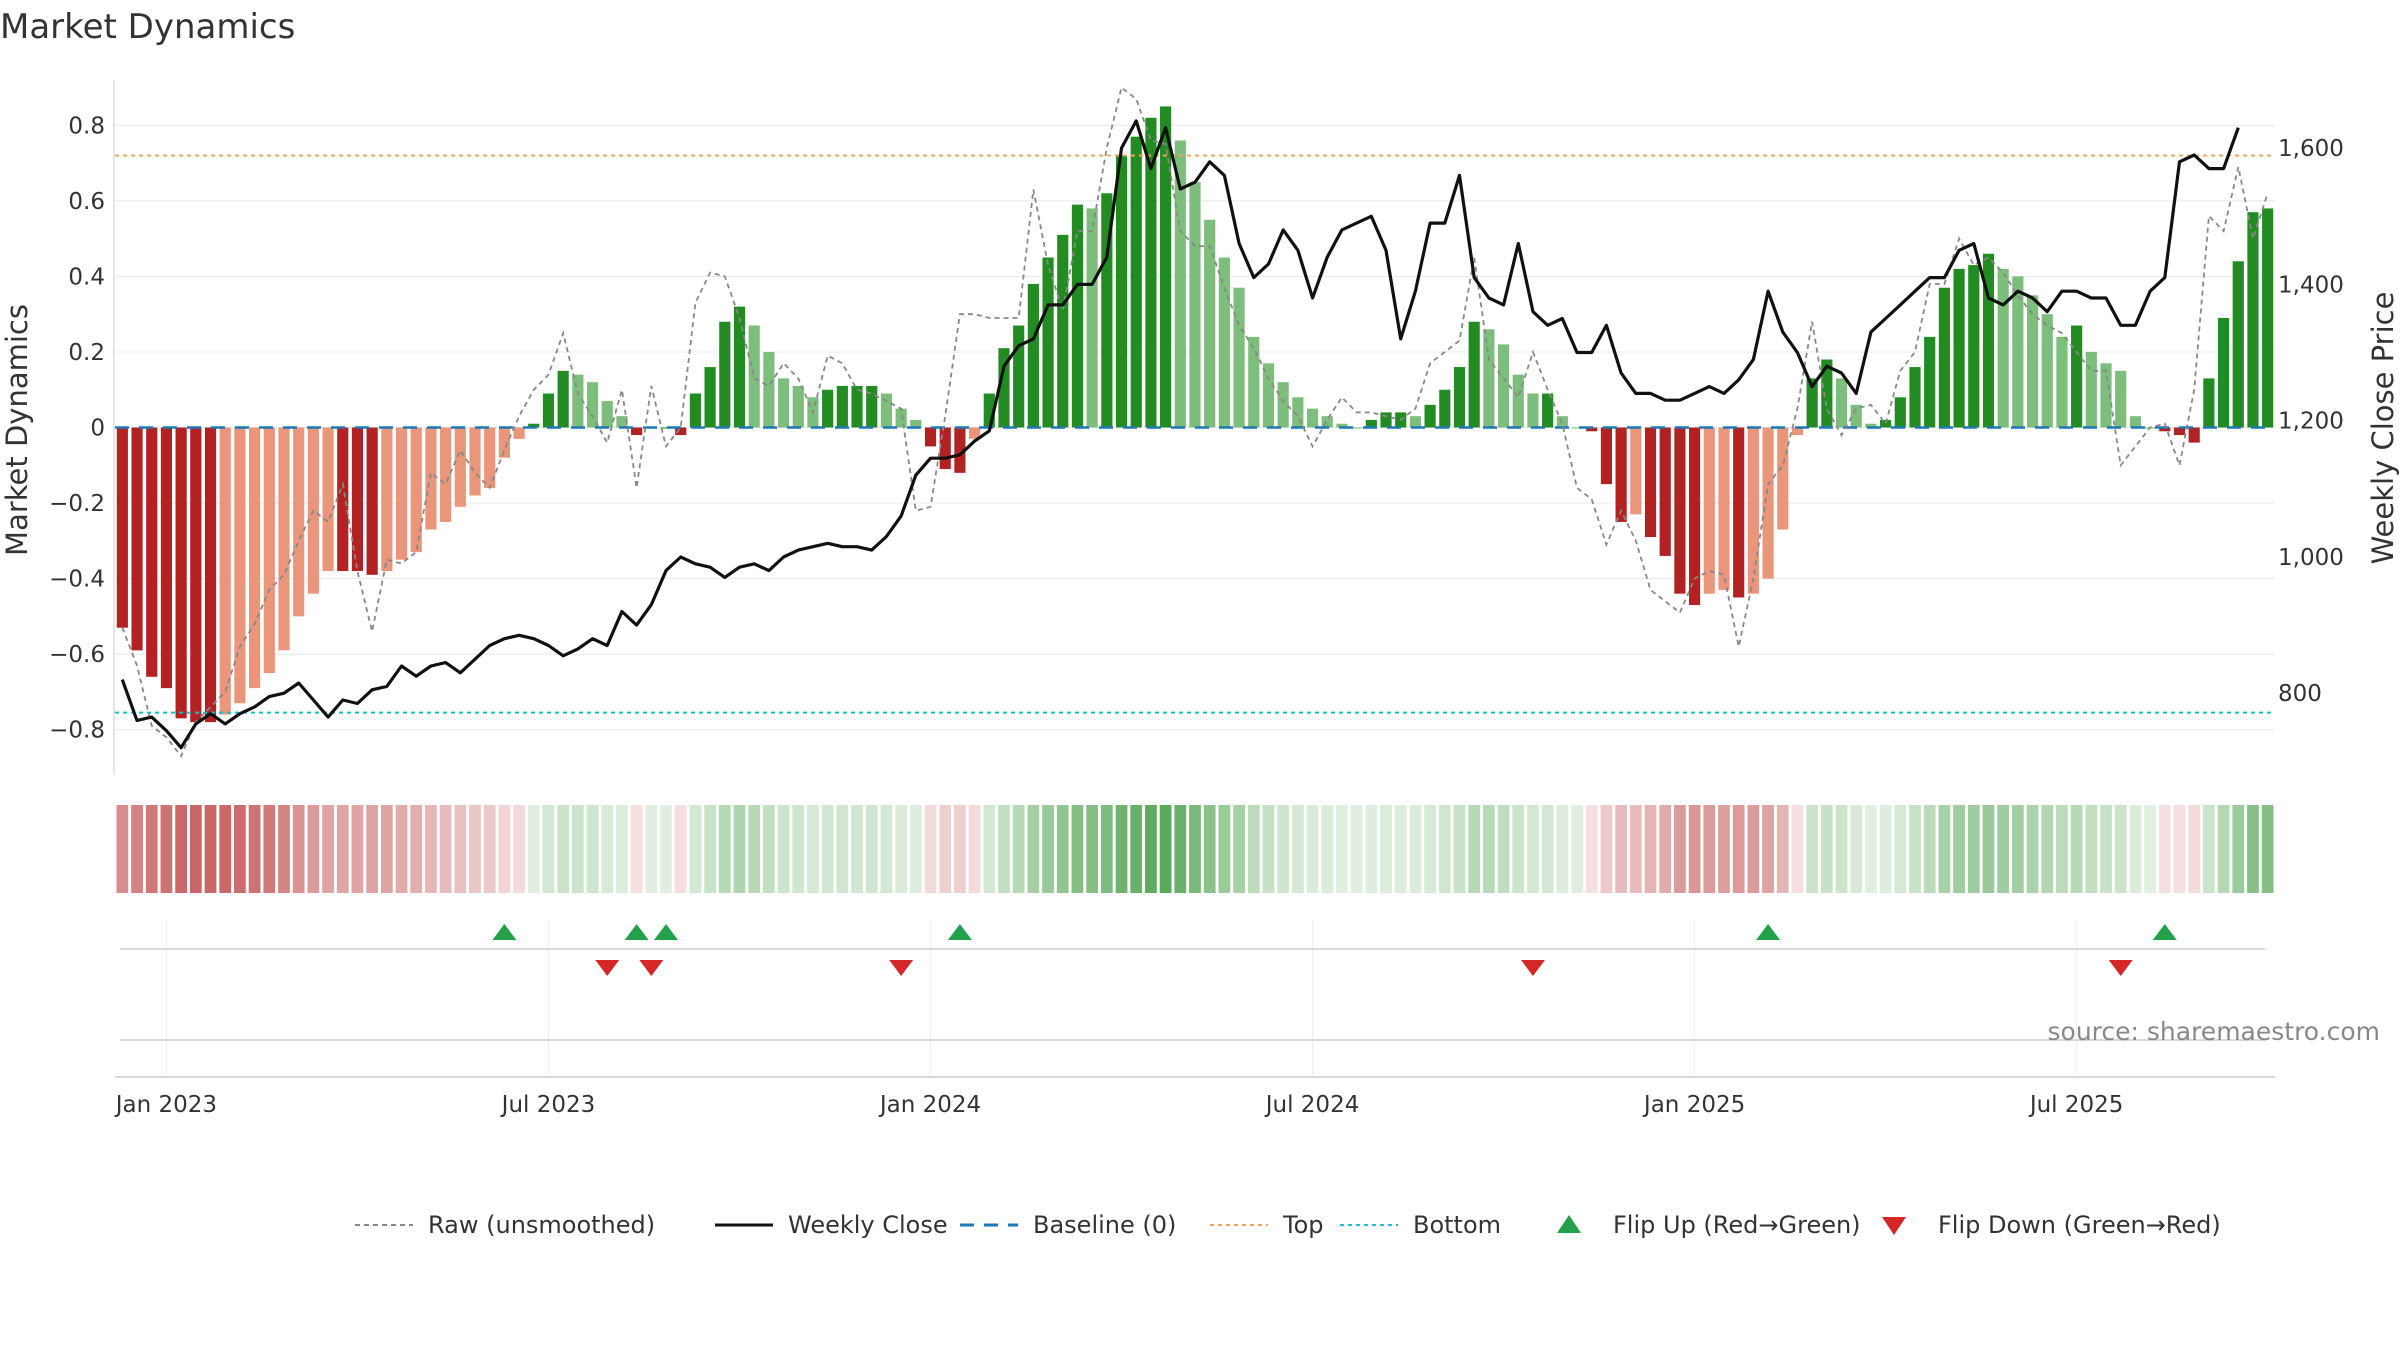 This screenshot has height=1350, width=2400. What do you see at coordinates (929, 1105) in the screenshot?
I see `x-tick-label: Jan 2024` at bounding box center [929, 1105].